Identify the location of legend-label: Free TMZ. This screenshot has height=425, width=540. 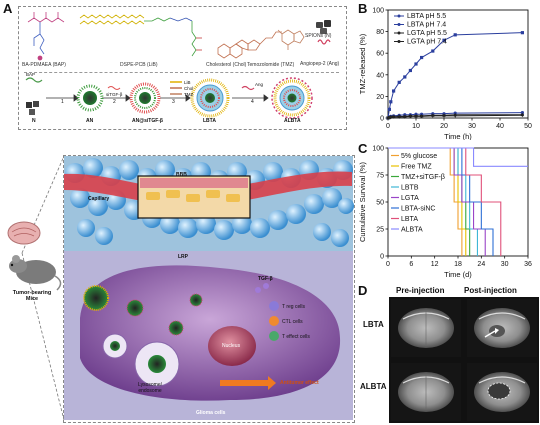
(416, 167).